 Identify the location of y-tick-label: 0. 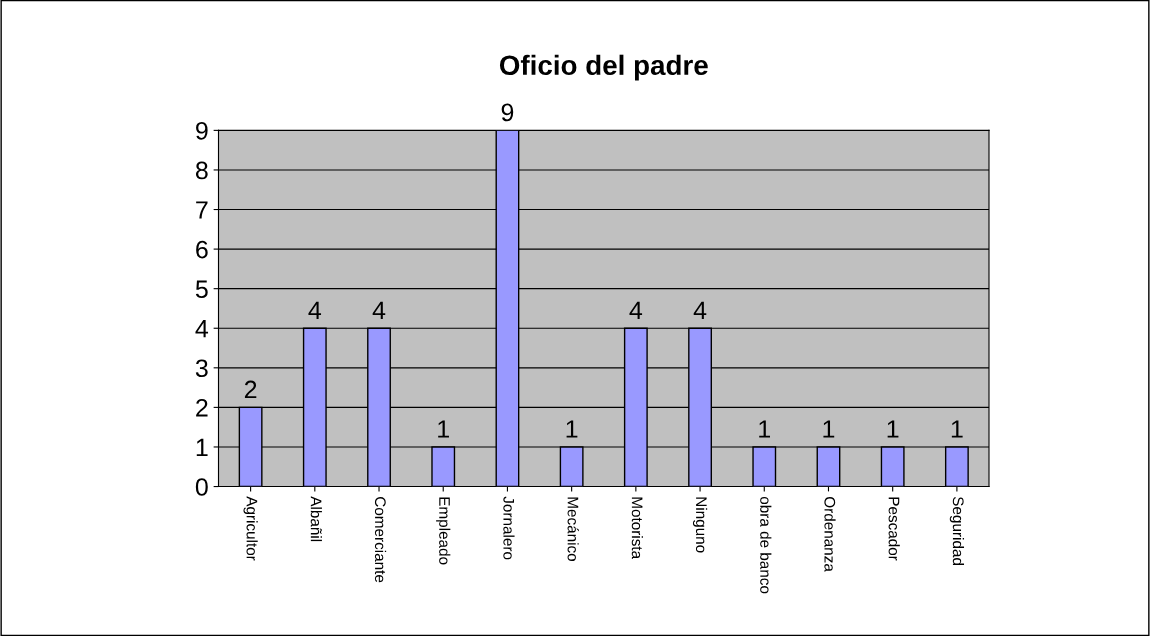
(201, 487).